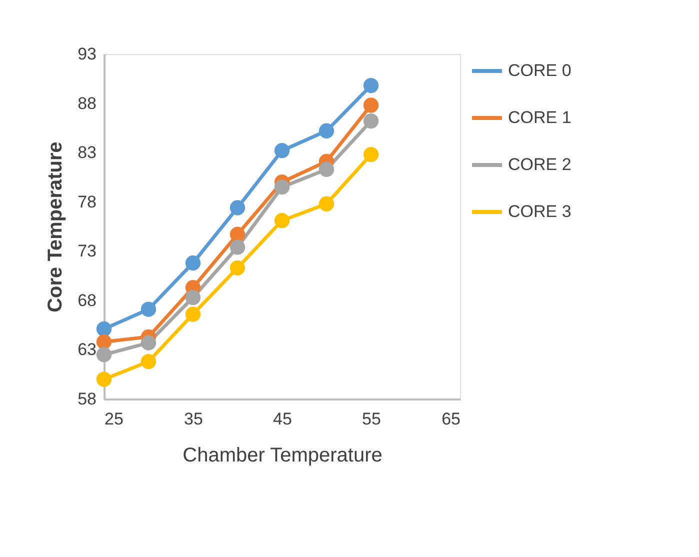 This screenshot has height=557, width=699. Describe the element at coordinates (87, 103) in the screenshot. I see `y-tick-label: 88` at that location.